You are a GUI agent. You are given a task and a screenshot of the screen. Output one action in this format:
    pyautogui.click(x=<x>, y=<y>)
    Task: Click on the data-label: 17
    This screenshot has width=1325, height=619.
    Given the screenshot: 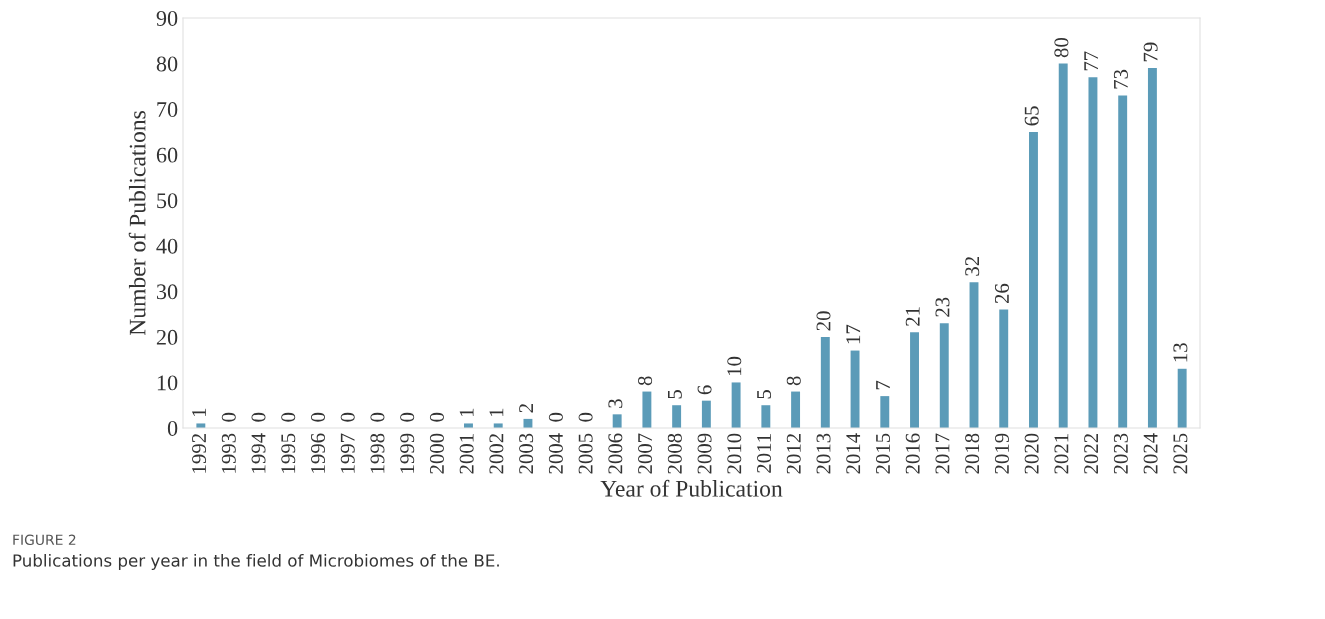 What is the action you would take?
    pyautogui.click(x=853, y=334)
    